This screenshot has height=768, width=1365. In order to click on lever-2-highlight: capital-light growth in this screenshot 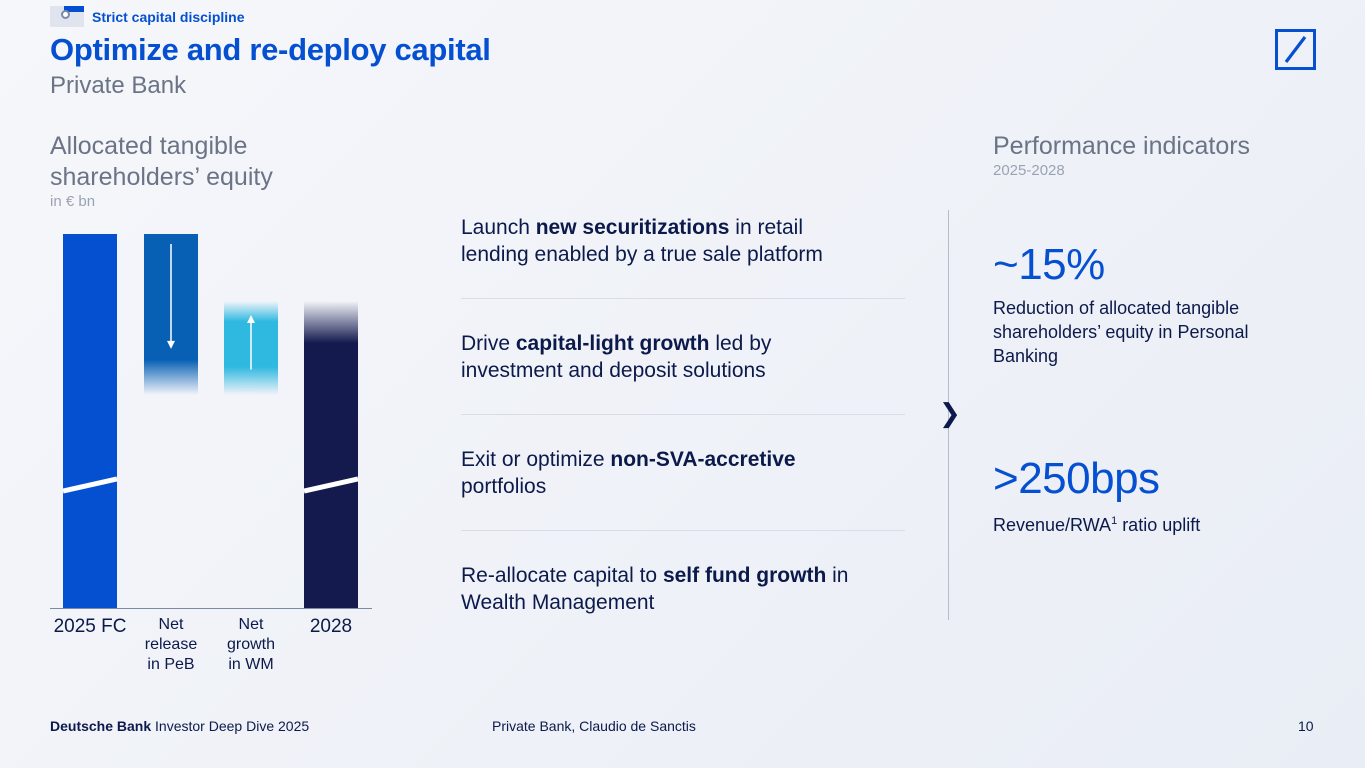, I will do `click(612, 343)`.